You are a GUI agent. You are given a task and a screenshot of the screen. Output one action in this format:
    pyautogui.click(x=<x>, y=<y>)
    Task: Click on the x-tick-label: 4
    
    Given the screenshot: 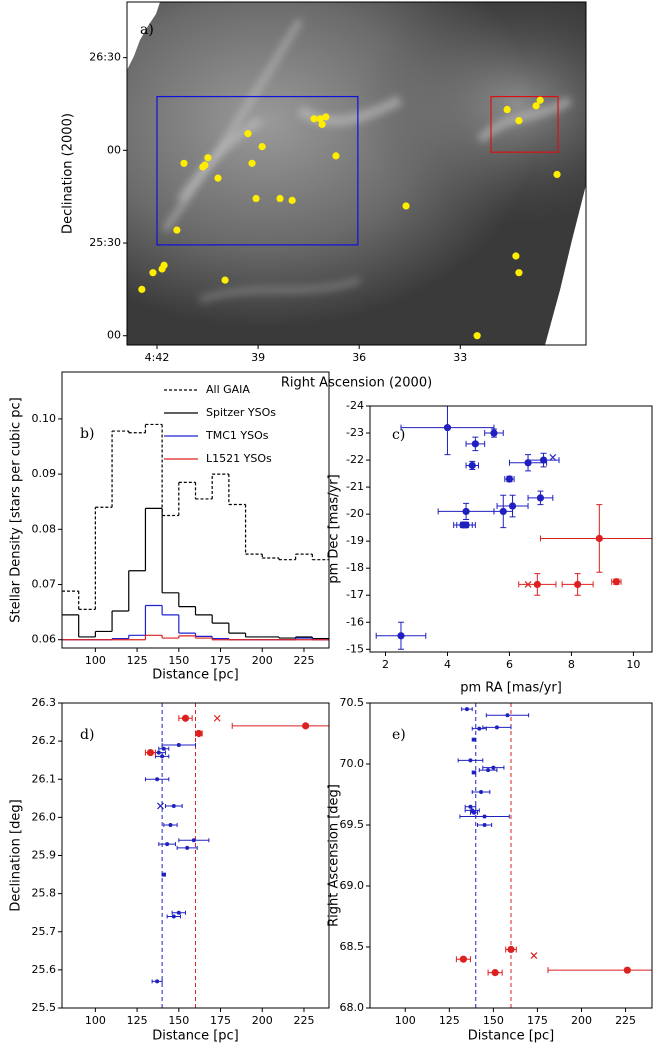 What is the action you would take?
    pyautogui.click(x=447, y=664)
    